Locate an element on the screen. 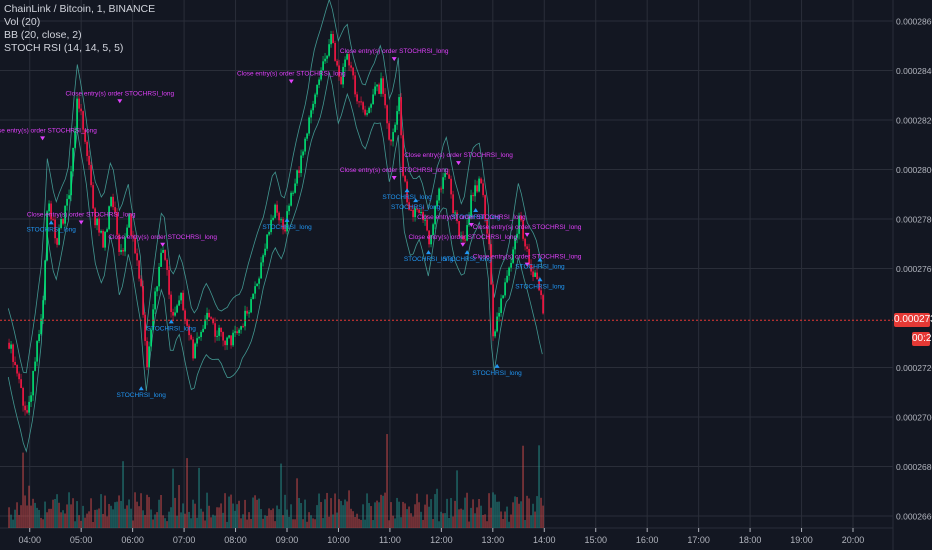 This screenshot has height=550, width=932. volume-indicator-label: Vol (20) is located at coordinates (22, 22).